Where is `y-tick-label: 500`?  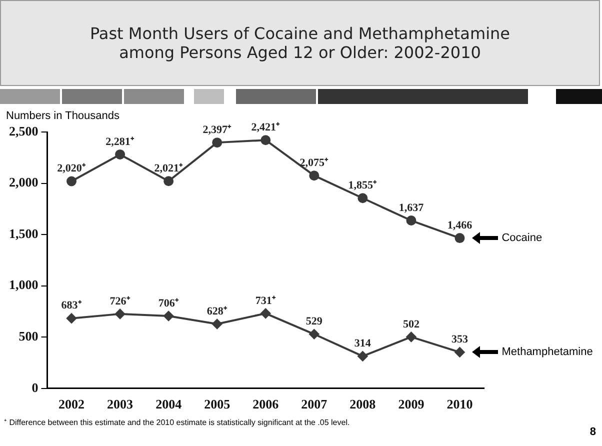 y-tick-label: 500 is located at coordinates (28, 336).